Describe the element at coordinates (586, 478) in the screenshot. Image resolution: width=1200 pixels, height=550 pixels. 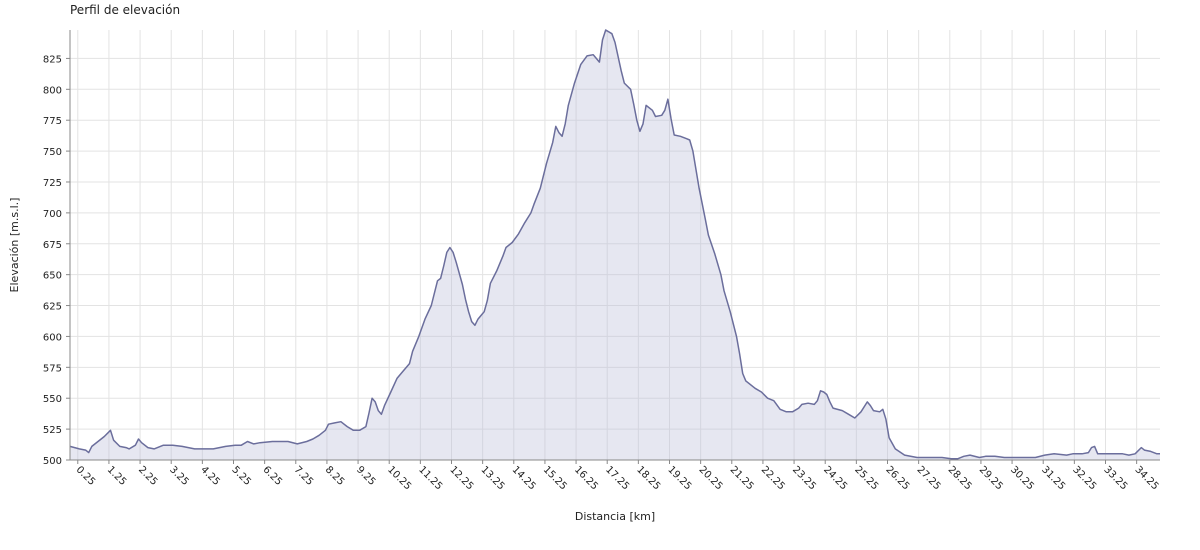
I see `x-tick-label: 16.25` at that location.